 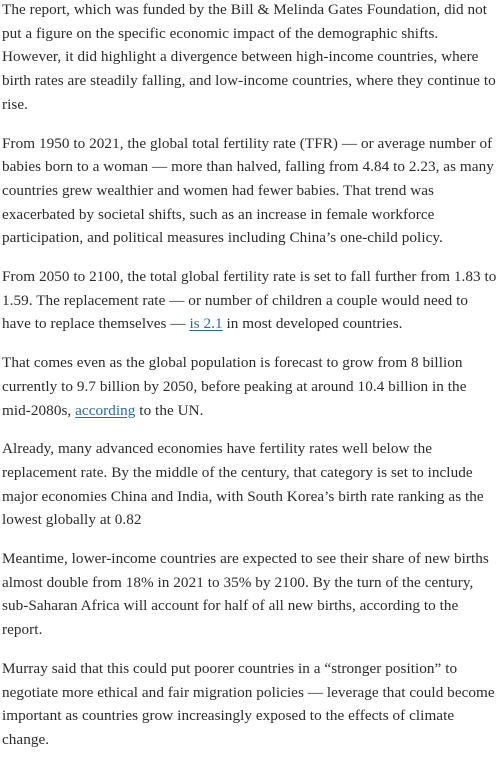 I want to click on un-source-link: according, so click(x=105, y=410).